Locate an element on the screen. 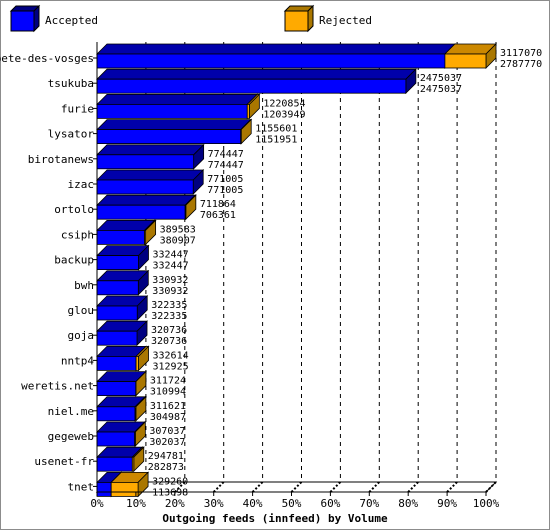 Image resolution: width=550 pixels, height=530 pixels. accepted-value-label: 330932 is located at coordinates (170, 291).